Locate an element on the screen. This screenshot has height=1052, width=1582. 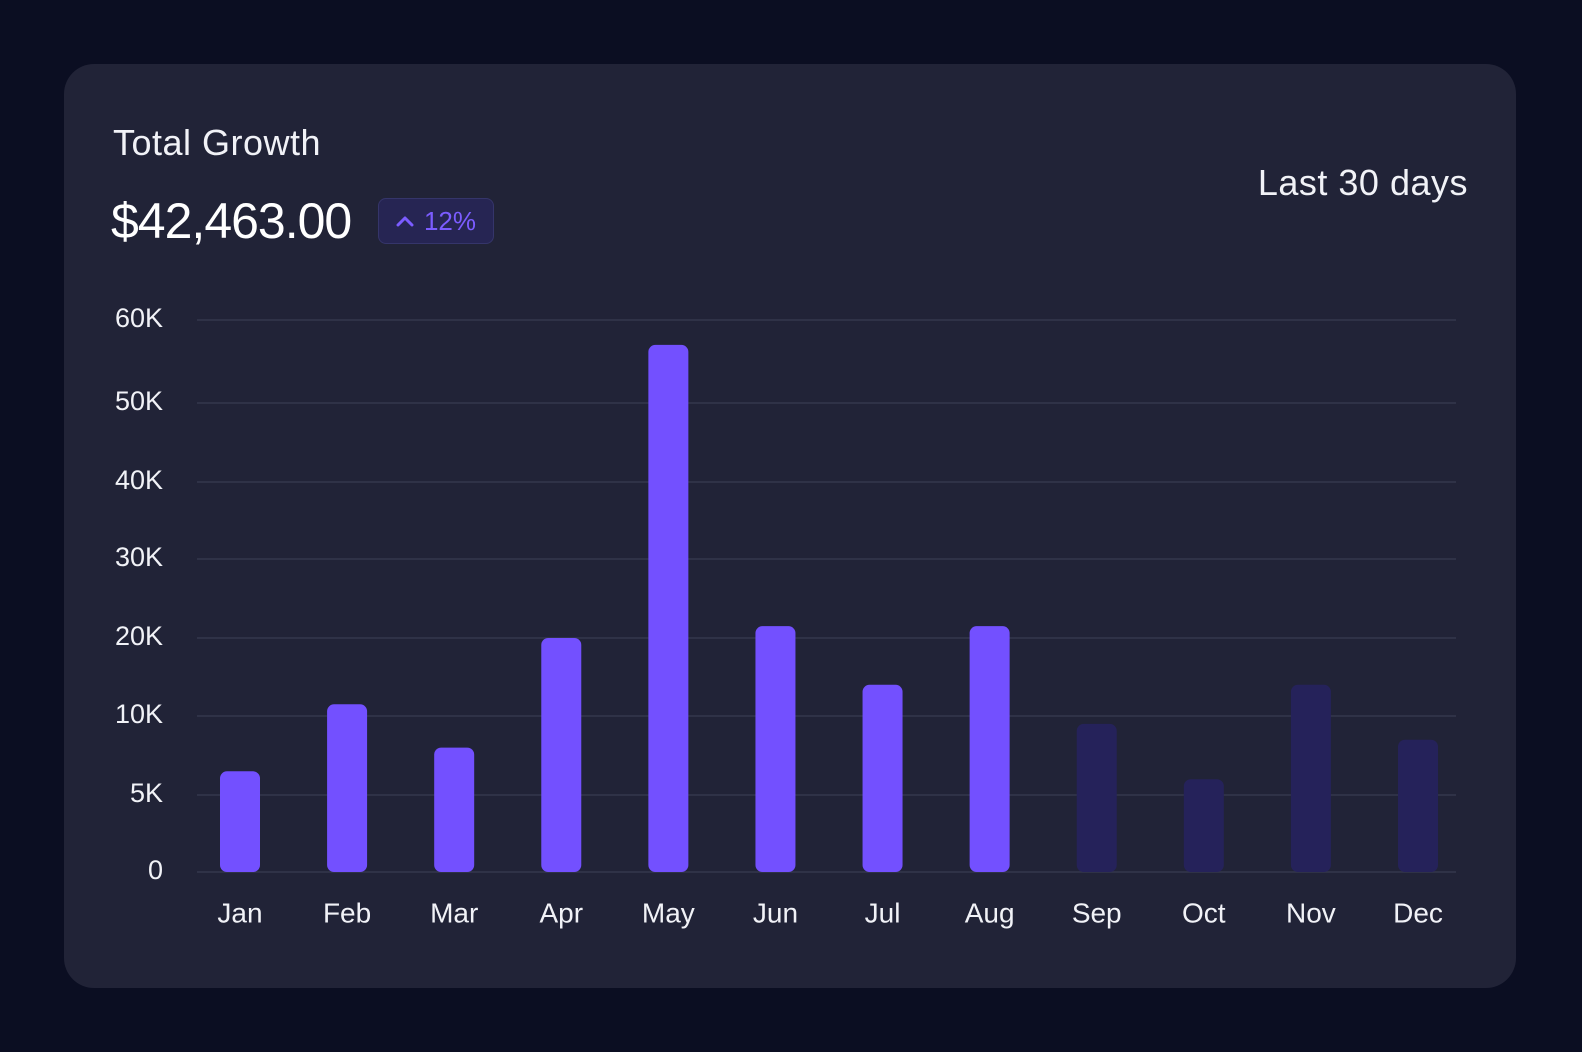
x-tick-label: Apr is located at coordinates (561, 912).